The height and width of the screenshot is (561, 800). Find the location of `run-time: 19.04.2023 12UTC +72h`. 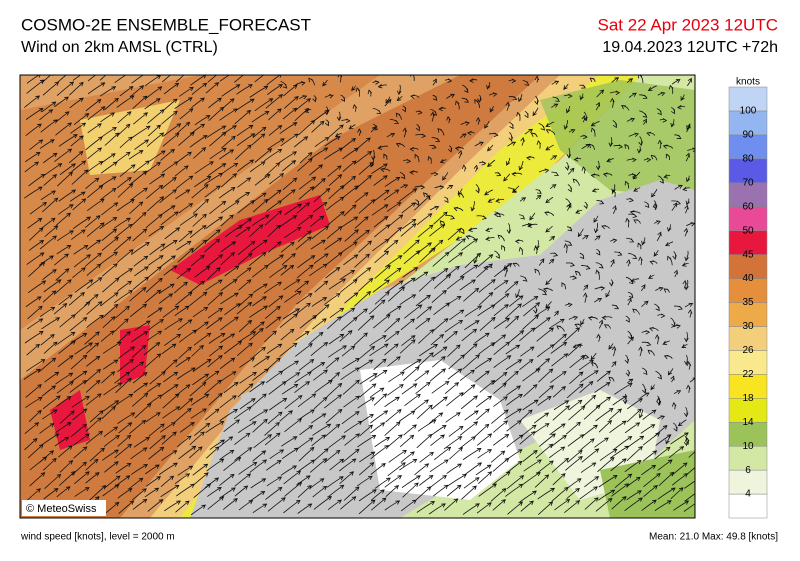

run-time: 19.04.2023 12UTC +72h is located at coordinates (690, 47).